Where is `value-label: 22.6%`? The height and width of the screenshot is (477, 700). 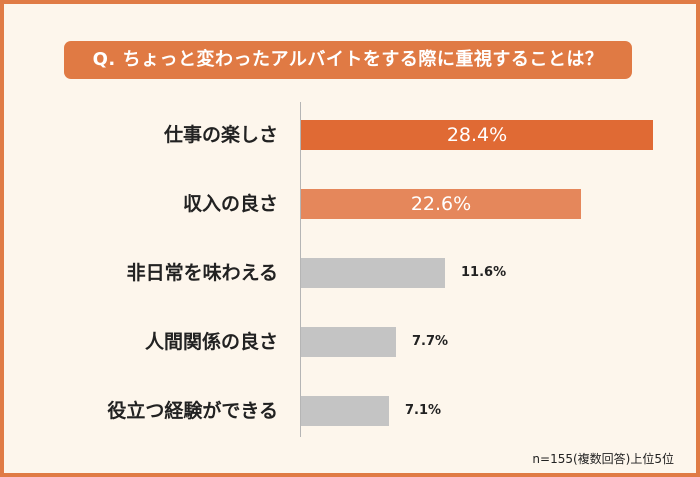
value-label: 22.6% is located at coordinates (441, 204).